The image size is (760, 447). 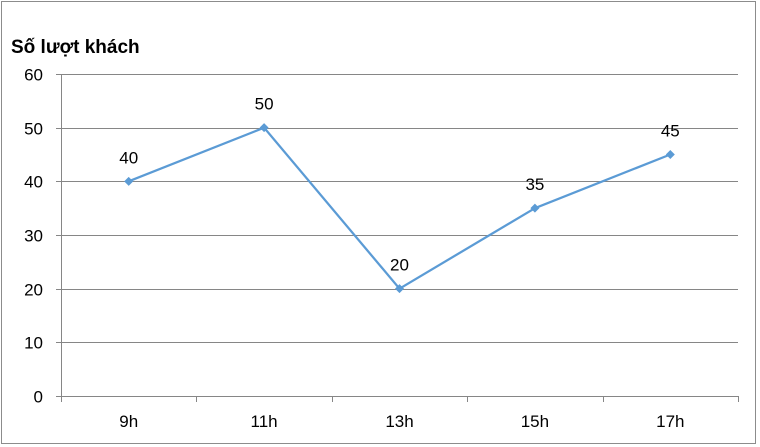 I want to click on data-label: 35, so click(x=534, y=184).